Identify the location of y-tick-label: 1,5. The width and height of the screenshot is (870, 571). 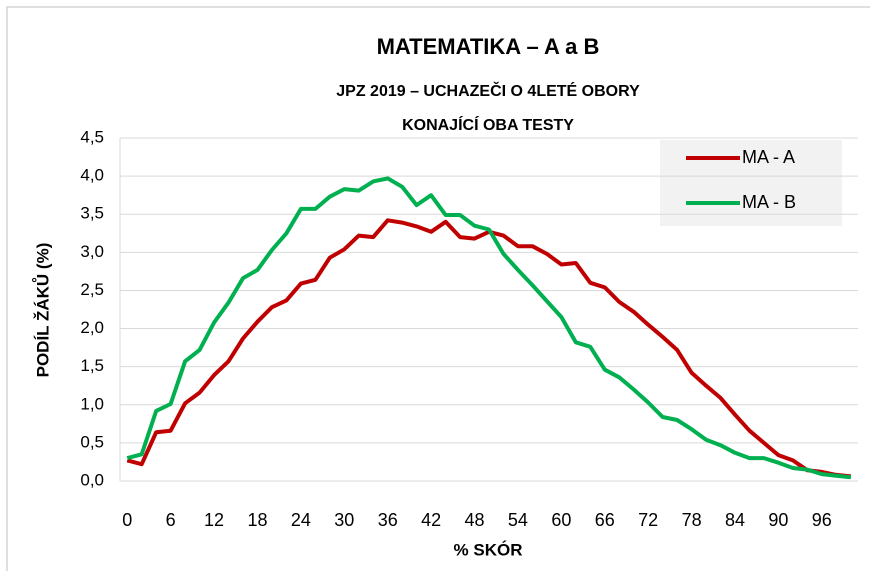
(92, 365).